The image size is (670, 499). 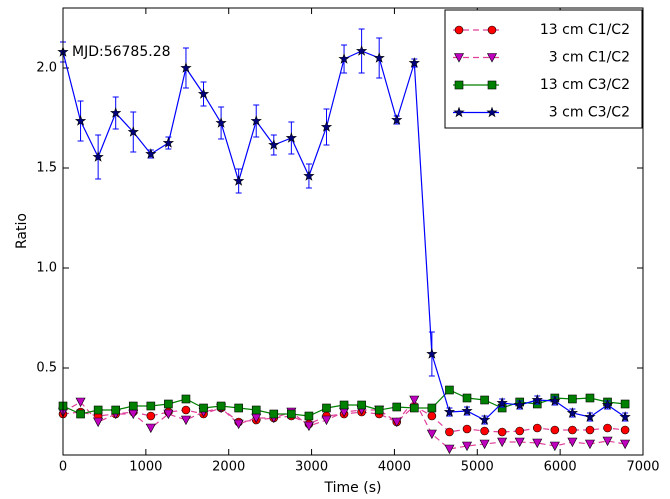 What do you see at coordinates (642, 467) in the screenshot?
I see `x-tick-label: 7000` at bounding box center [642, 467].